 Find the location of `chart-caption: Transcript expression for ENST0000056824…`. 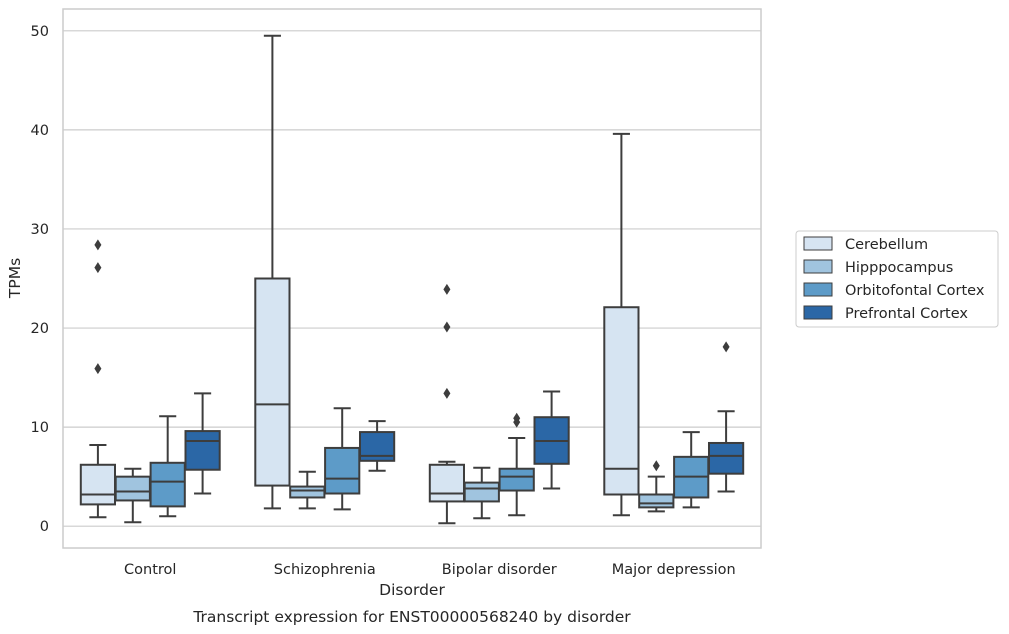

chart-caption: Transcript expression for ENST0000056824… is located at coordinates (411, 617).